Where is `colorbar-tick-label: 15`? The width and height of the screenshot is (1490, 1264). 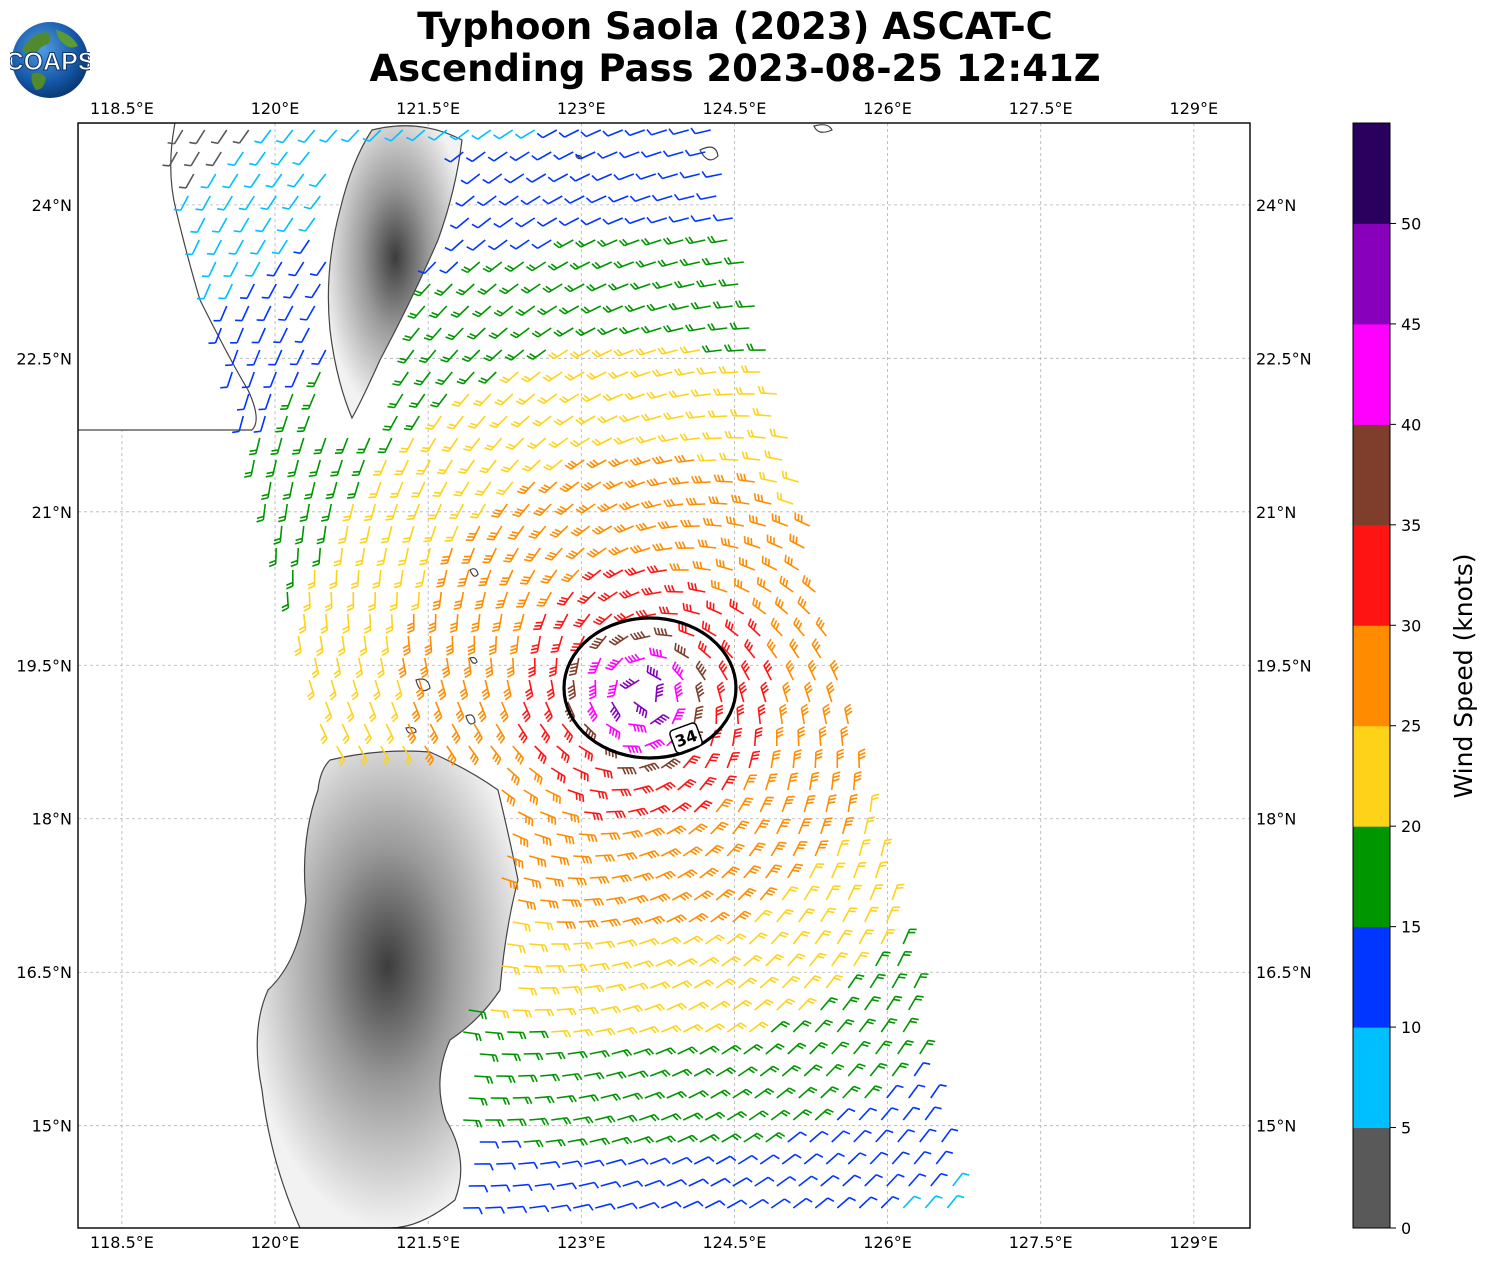 colorbar-tick-label: 15 is located at coordinates (1411, 927).